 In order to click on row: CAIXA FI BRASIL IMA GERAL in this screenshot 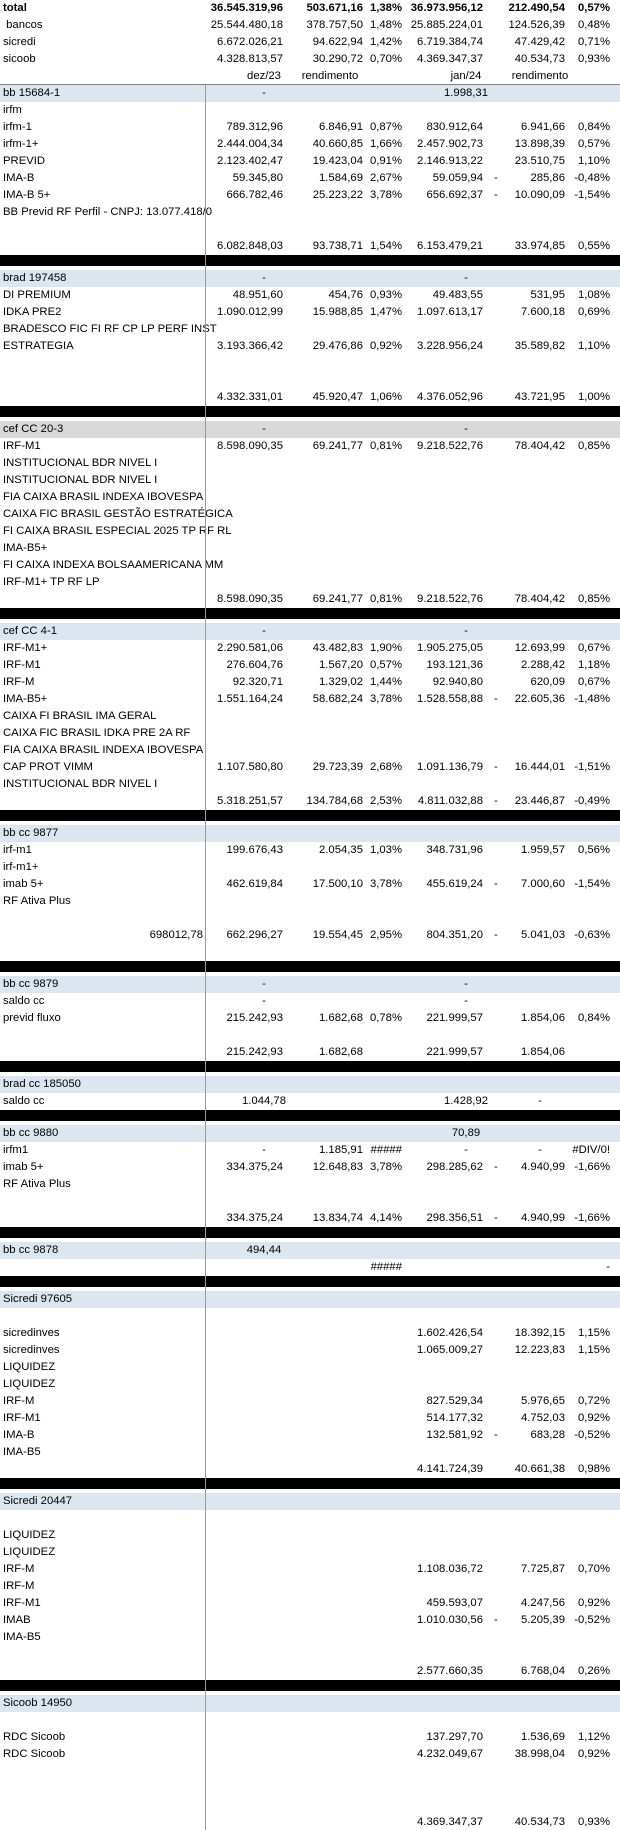, I will do `click(310, 716)`.